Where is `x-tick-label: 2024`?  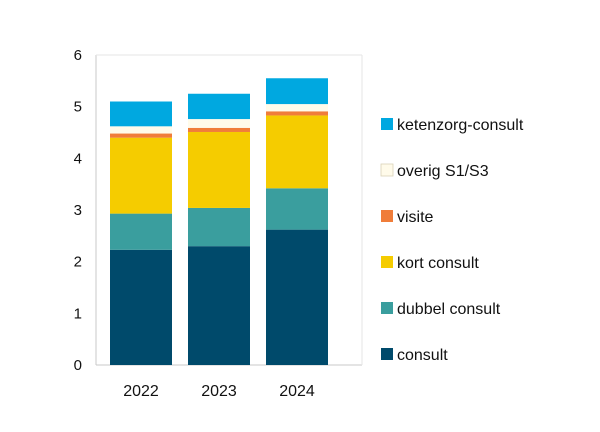 x-tick-label: 2024 is located at coordinates (297, 391).